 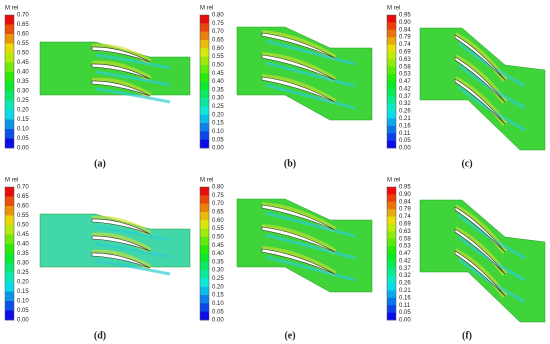 I want to click on flow-domain, so click(x=482, y=261).